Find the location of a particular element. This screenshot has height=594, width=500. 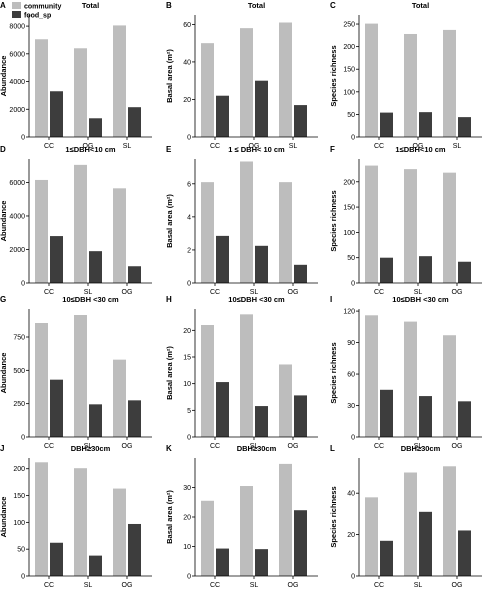

x-tick-label-c-0: CC is located at coordinates (379, 146).